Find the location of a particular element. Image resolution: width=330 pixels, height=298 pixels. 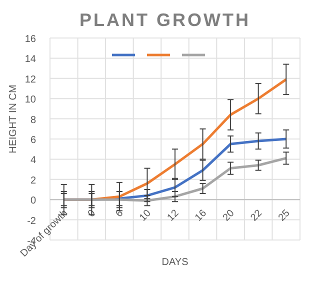

x-tick-label: 25 is located at coordinates (284, 216).